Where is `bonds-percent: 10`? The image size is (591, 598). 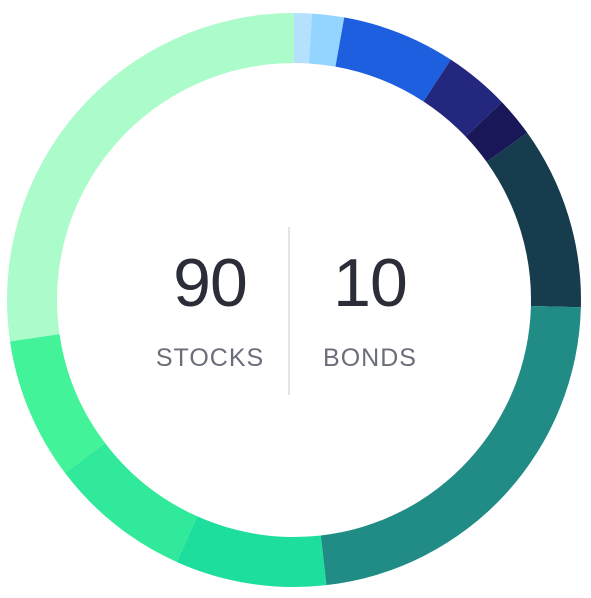
bonds-percent: 10 is located at coordinates (370, 283).